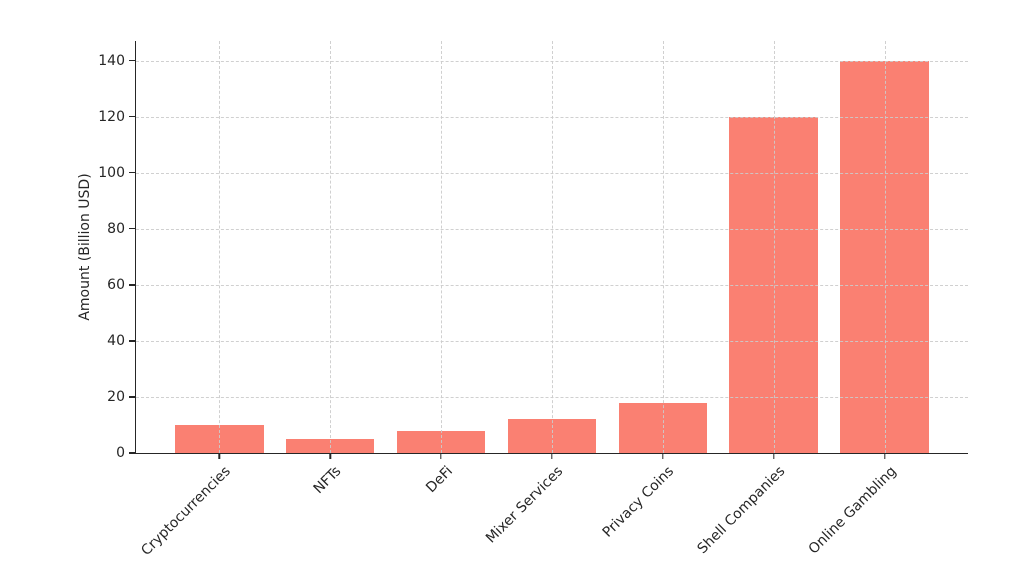 This screenshot has height=577, width=1017. What do you see at coordinates (852, 510) in the screenshot?
I see `x-tick-label-online-gambling: Online Gambling` at bounding box center [852, 510].